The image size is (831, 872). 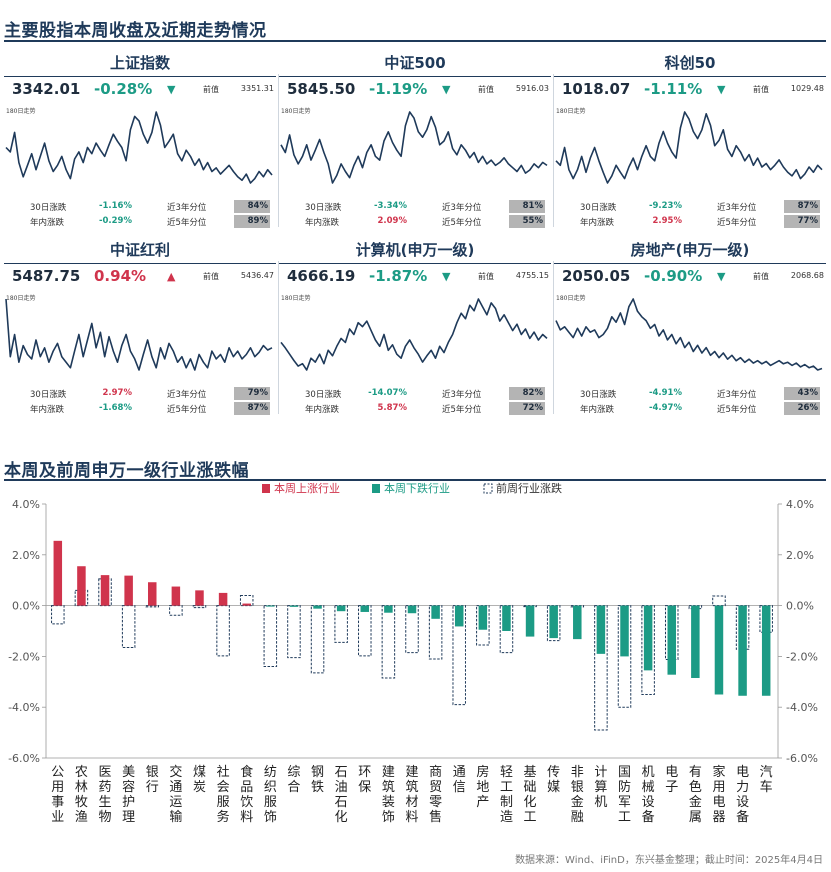 I want to click on category-label: 机械设备, so click(x=648, y=795).